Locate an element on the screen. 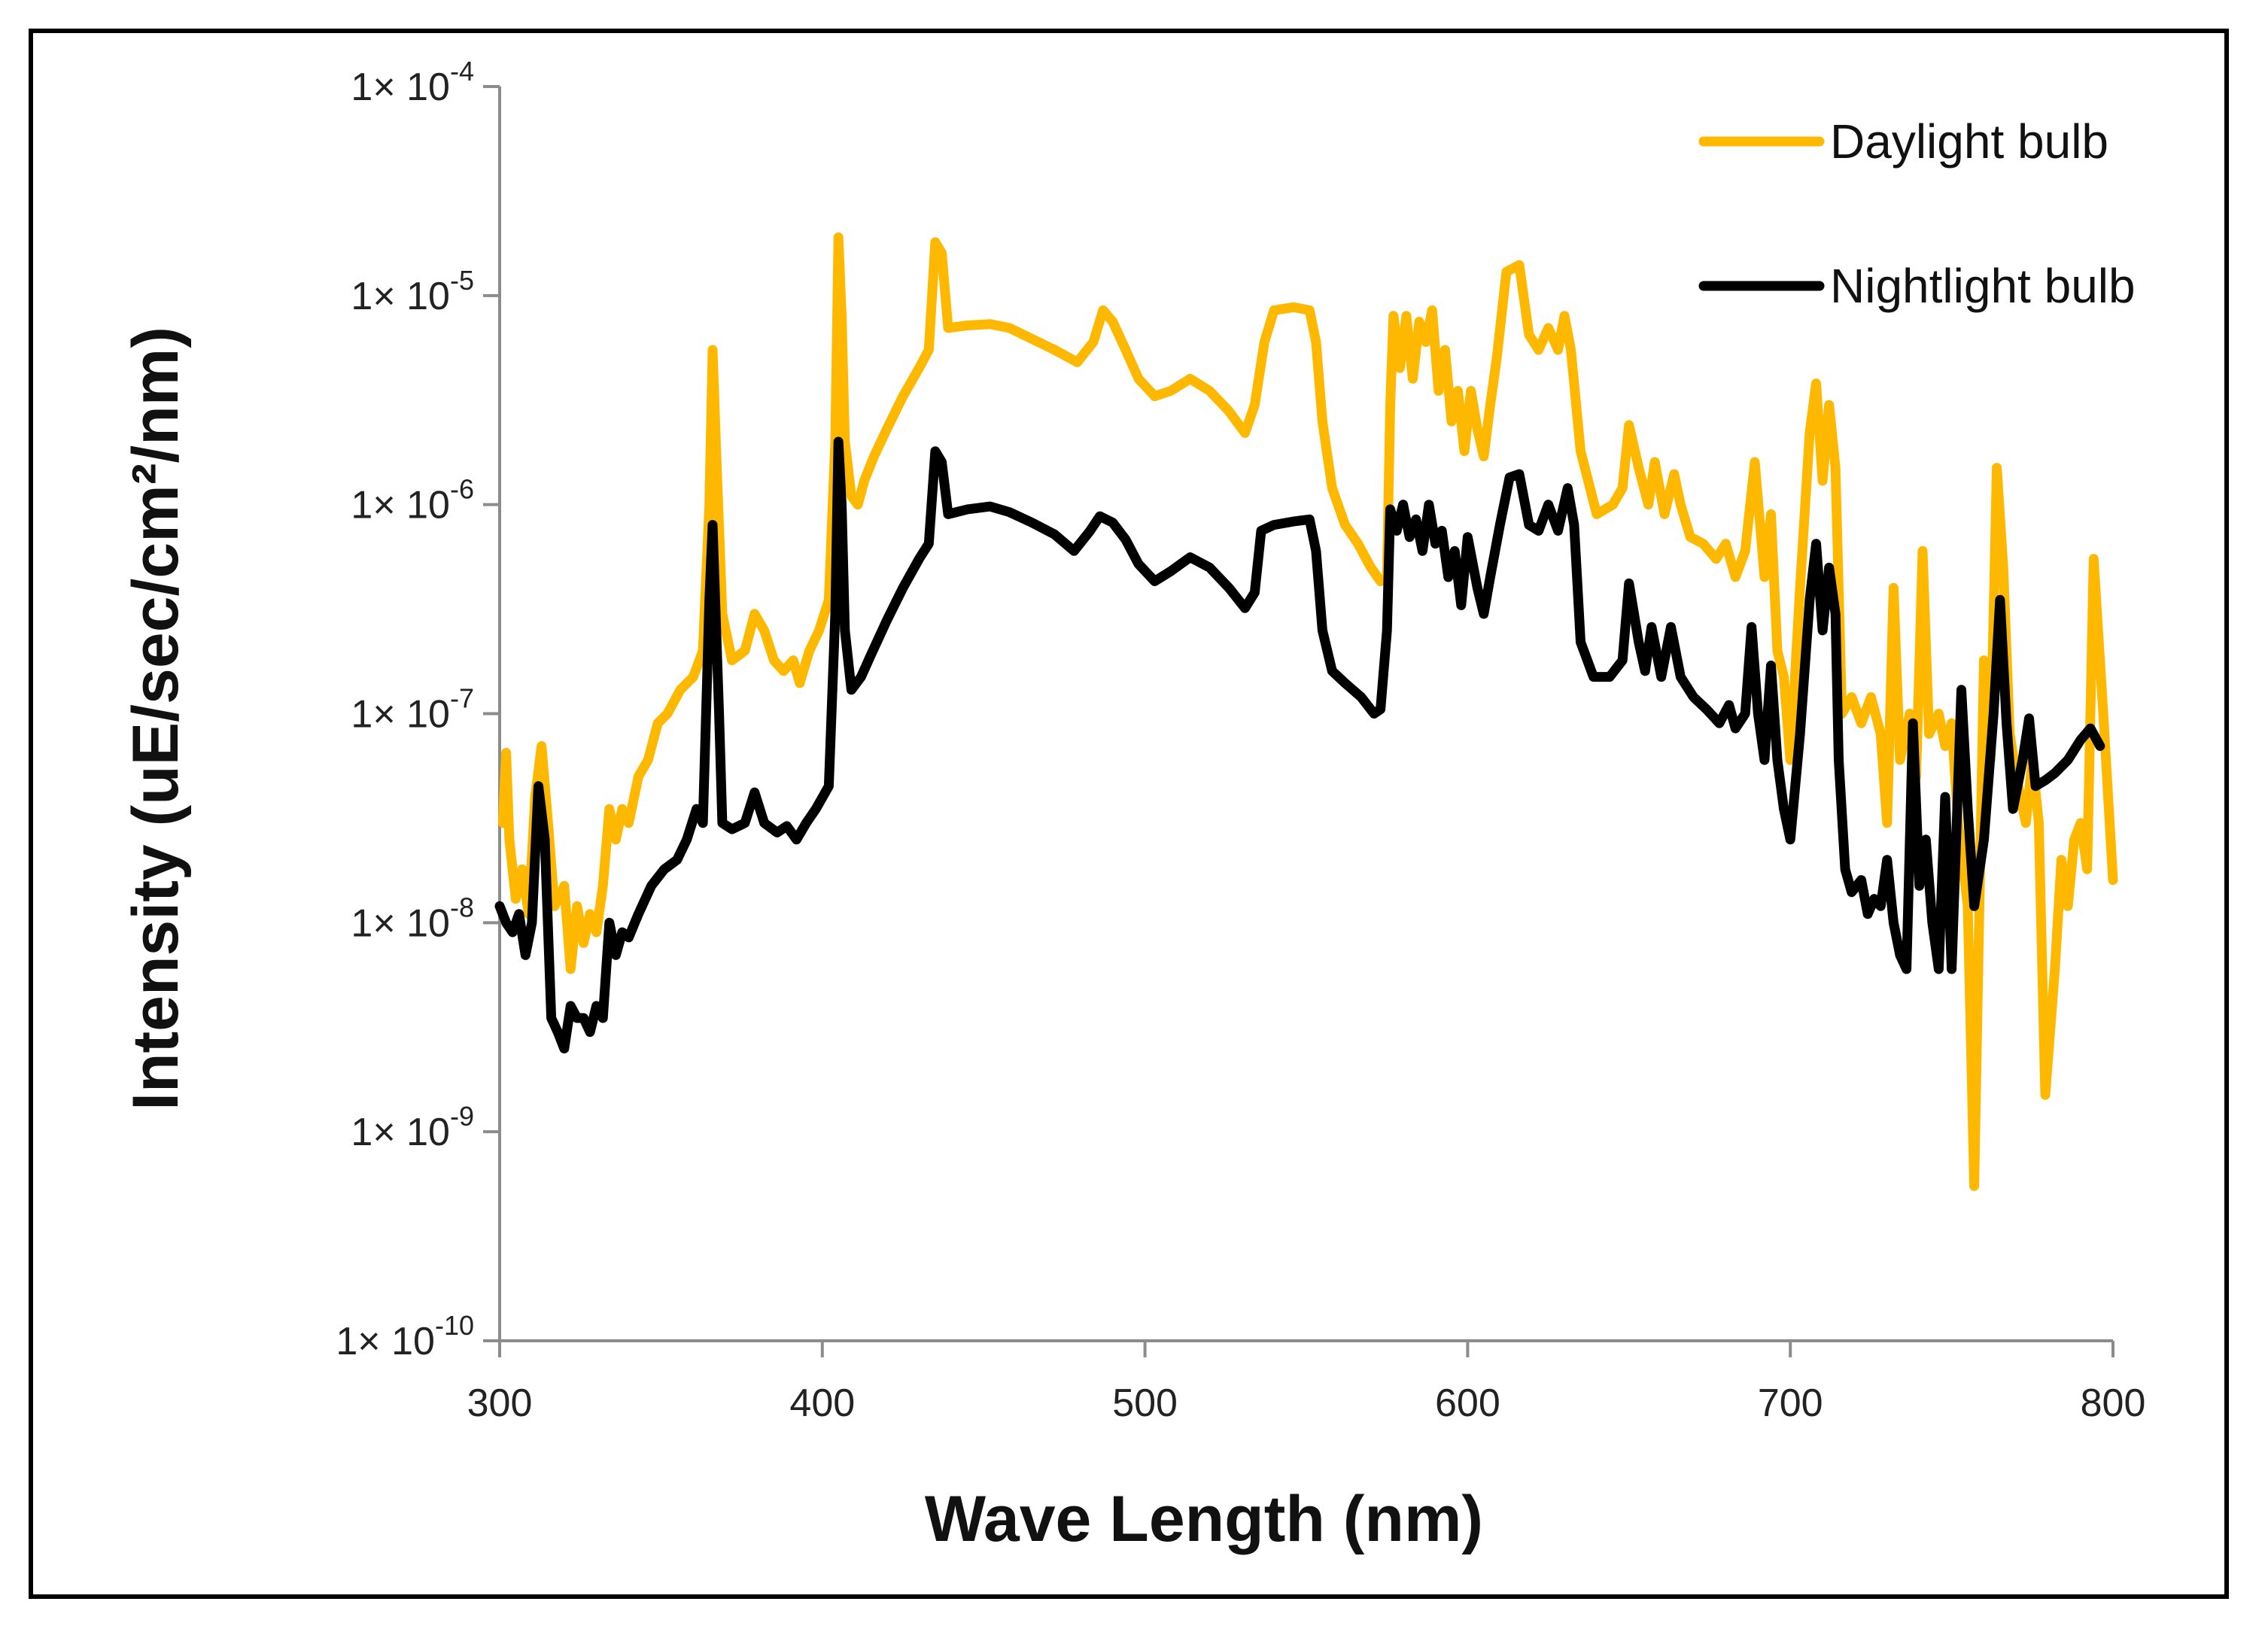 The image size is (2268, 1638). x-axis-title: Wave Length (nm) is located at coordinates (1204, 1519).